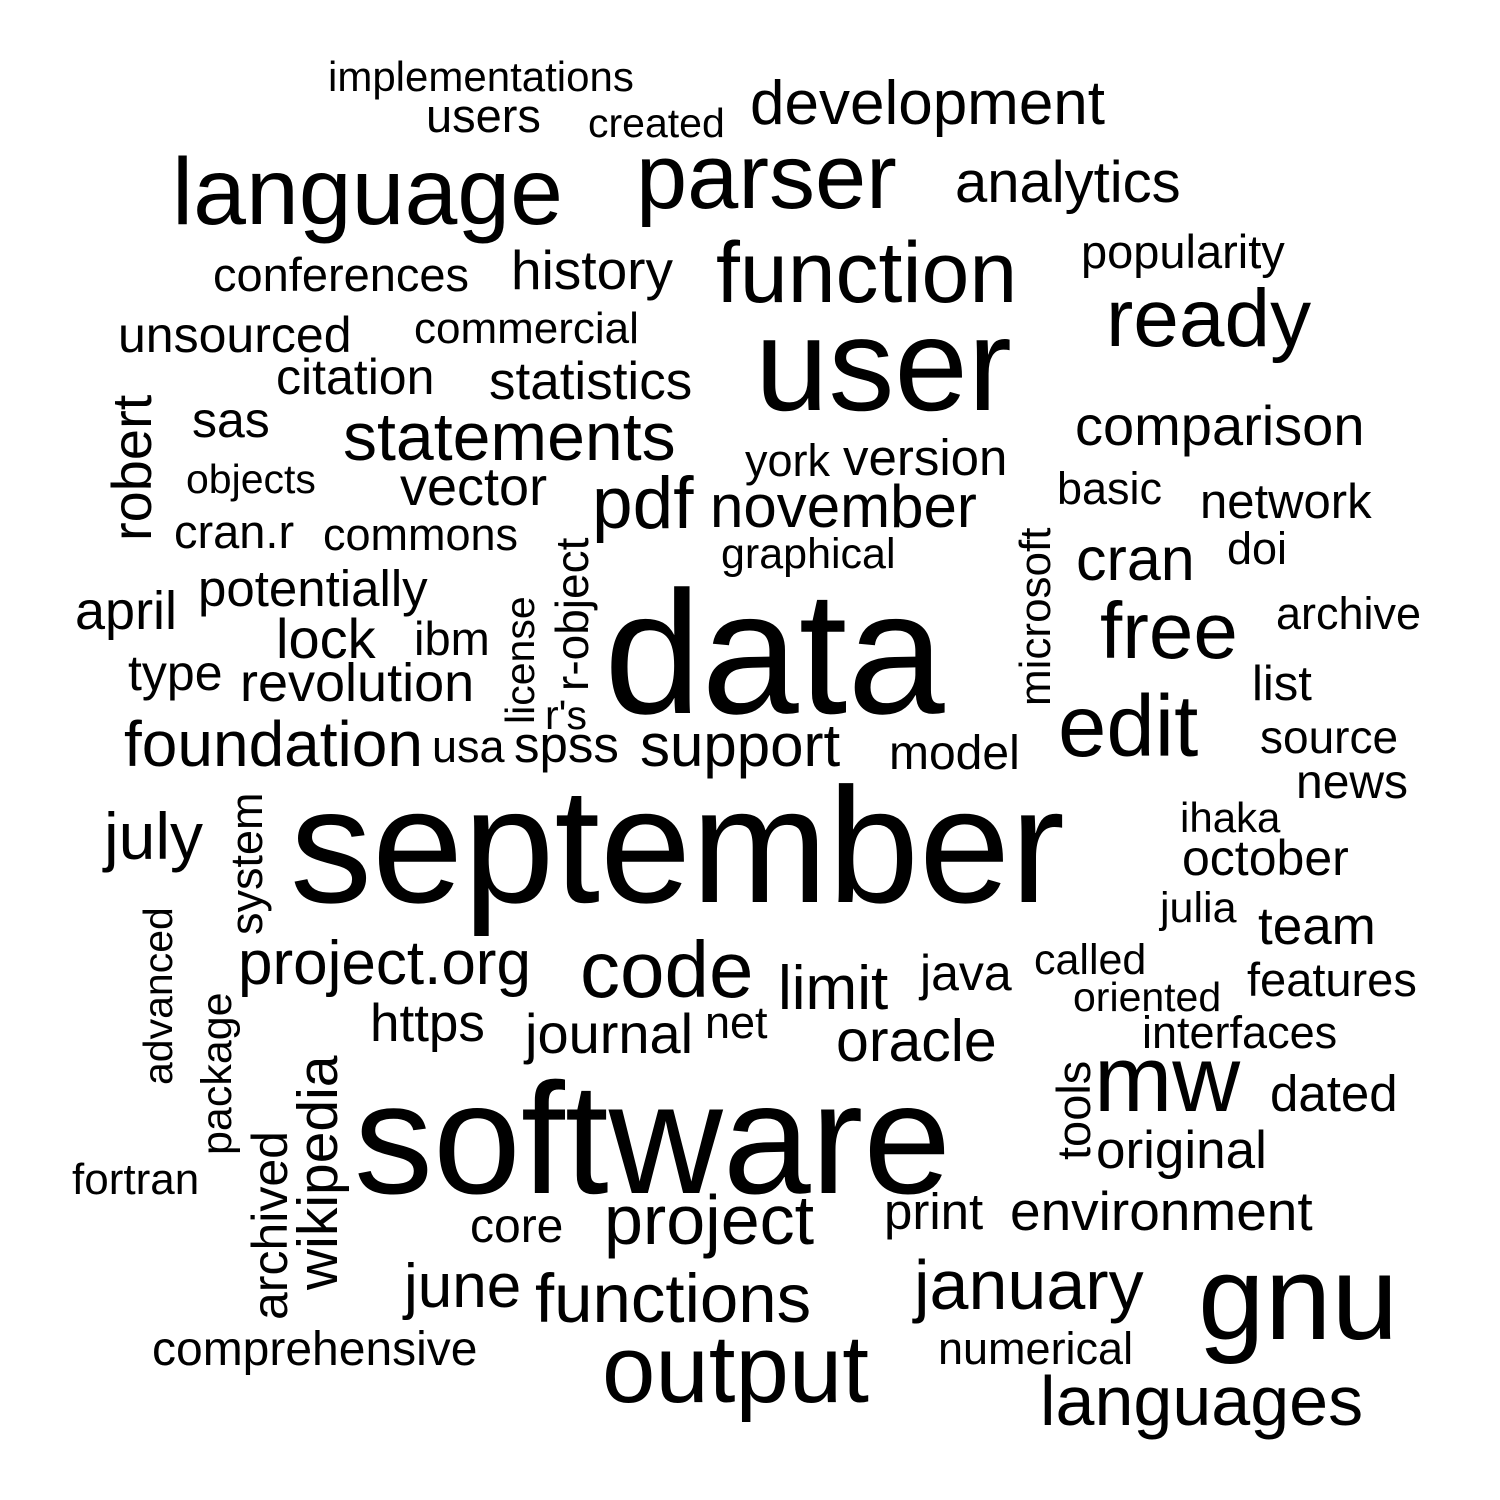 The width and height of the screenshot is (1500, 1500). What do you see at coordinates (270, 1225) in the screenshot?
I see `word-archived: archived` at bounding box center [270, 1225].